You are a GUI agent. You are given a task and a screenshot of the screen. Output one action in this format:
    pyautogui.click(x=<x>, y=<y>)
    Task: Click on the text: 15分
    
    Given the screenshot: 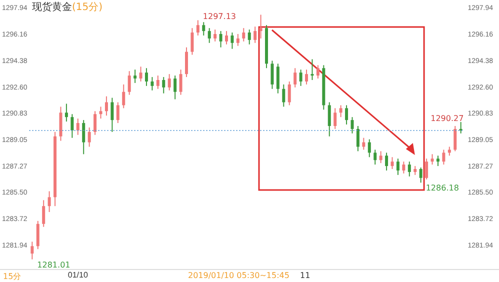 What is the action you would take?
    pyautogui.click(x=12, y=276)
    